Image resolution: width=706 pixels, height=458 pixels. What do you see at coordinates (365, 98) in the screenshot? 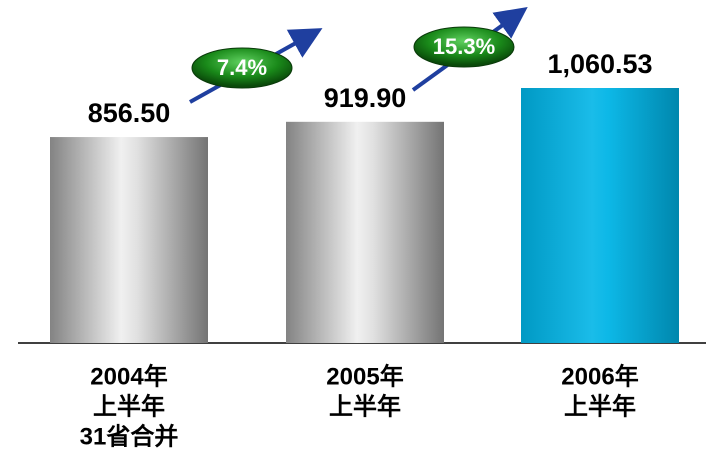
I see `value-label: 919.90` at bounding box center [365, 98].